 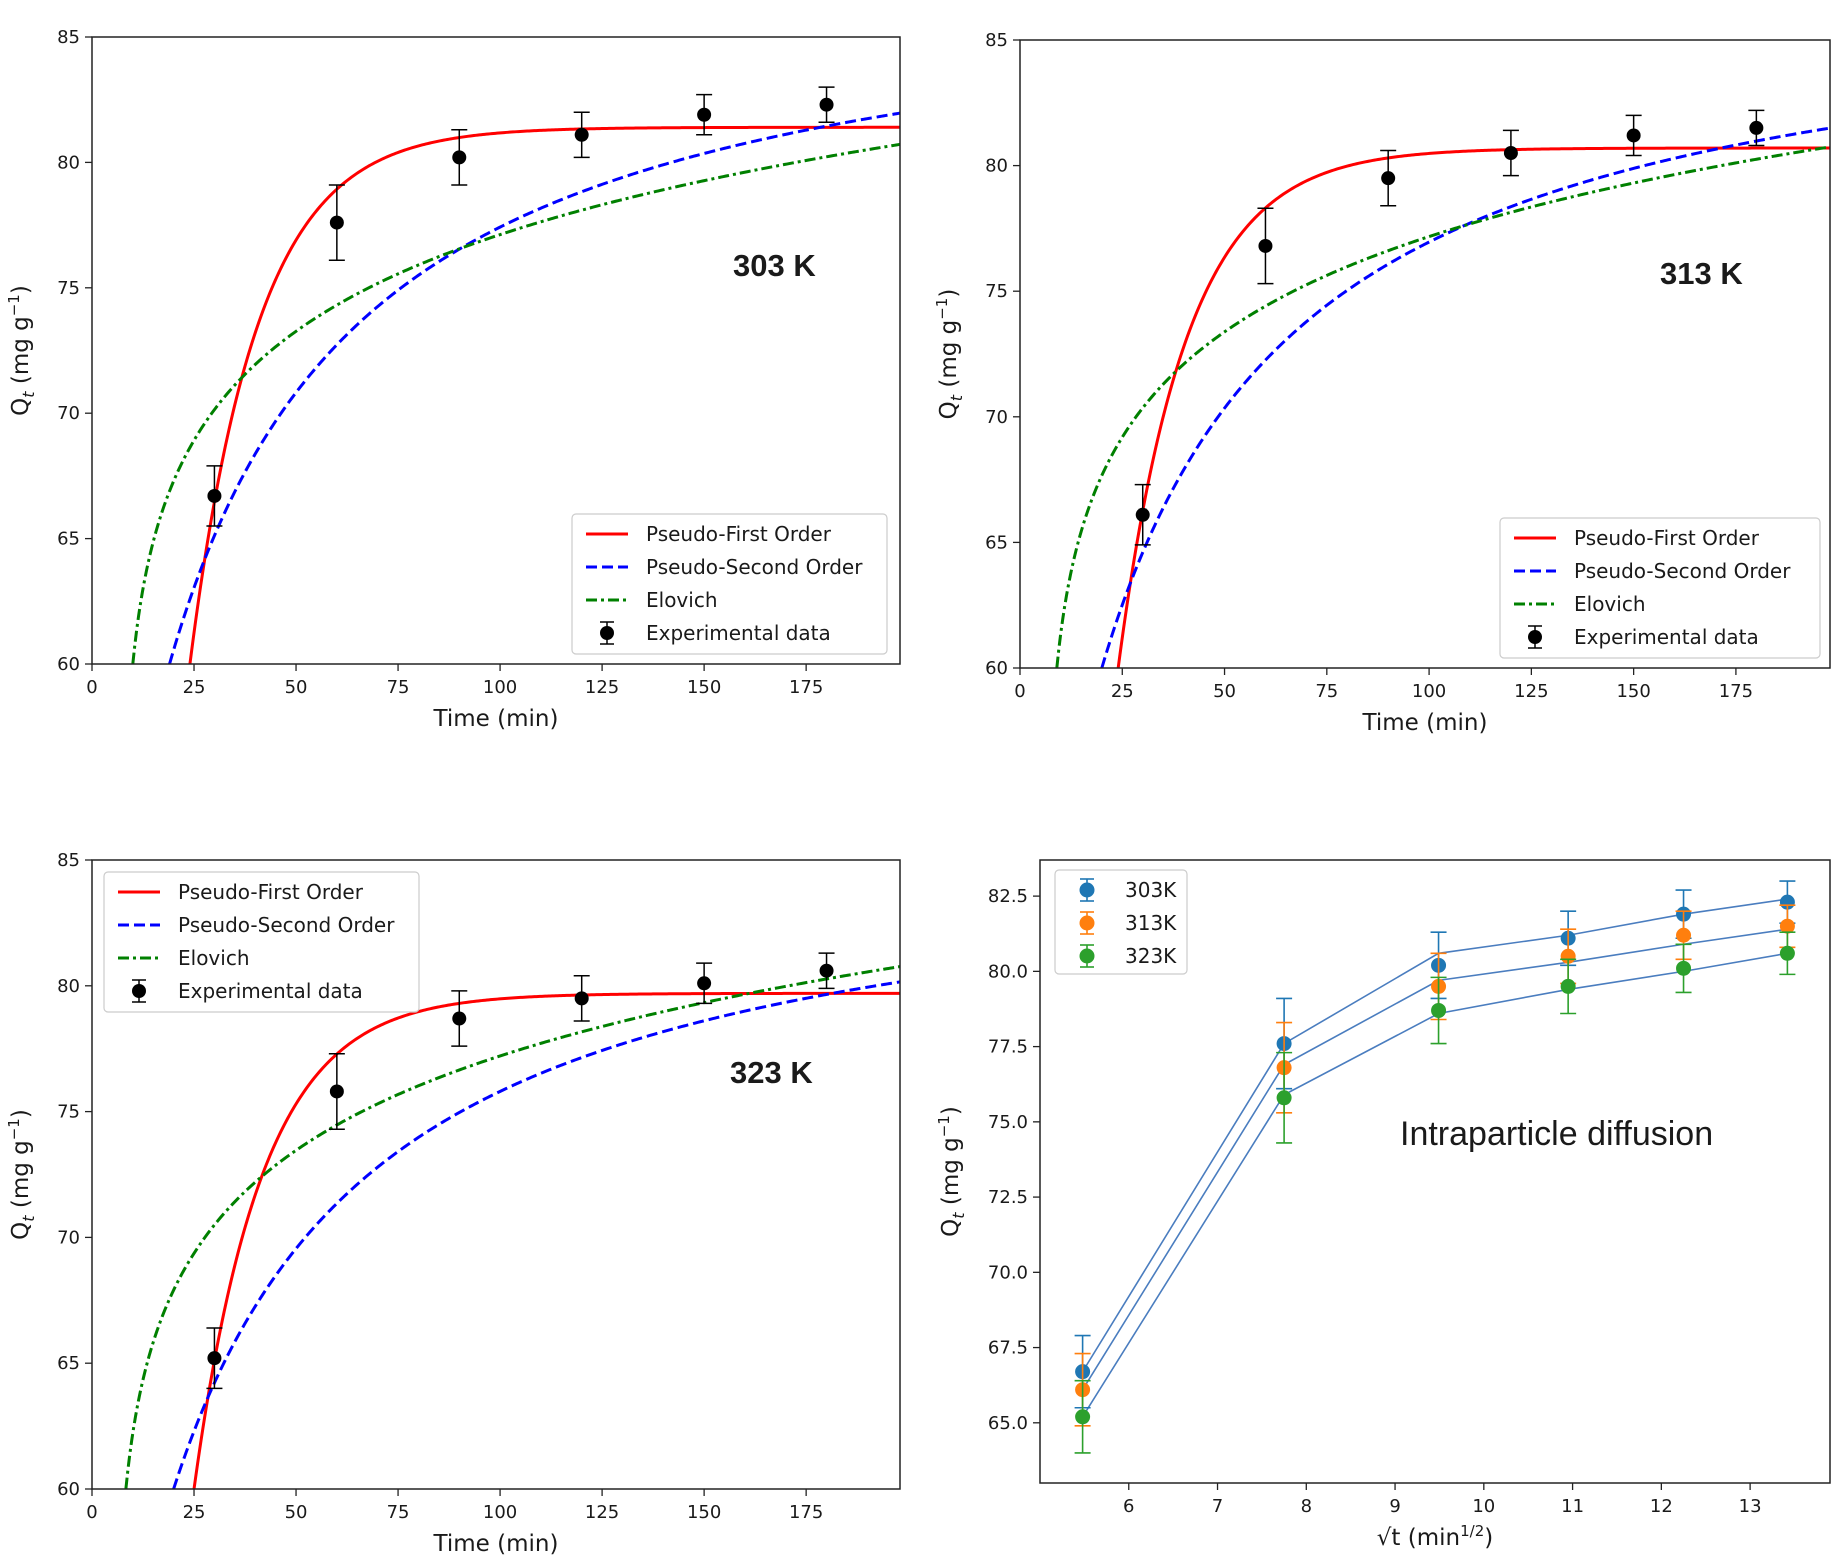 What do you see at coordinates (996, 668) in the screenshot?
I see `y-tick-label: 60` at bounding box center [996, 668].